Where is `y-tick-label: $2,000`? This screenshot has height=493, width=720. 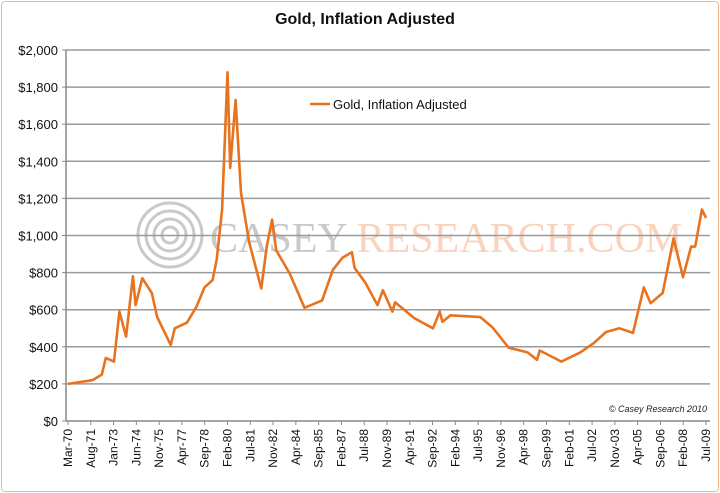
y-tick-label: $2,000 is located at coordinates (38, 50).